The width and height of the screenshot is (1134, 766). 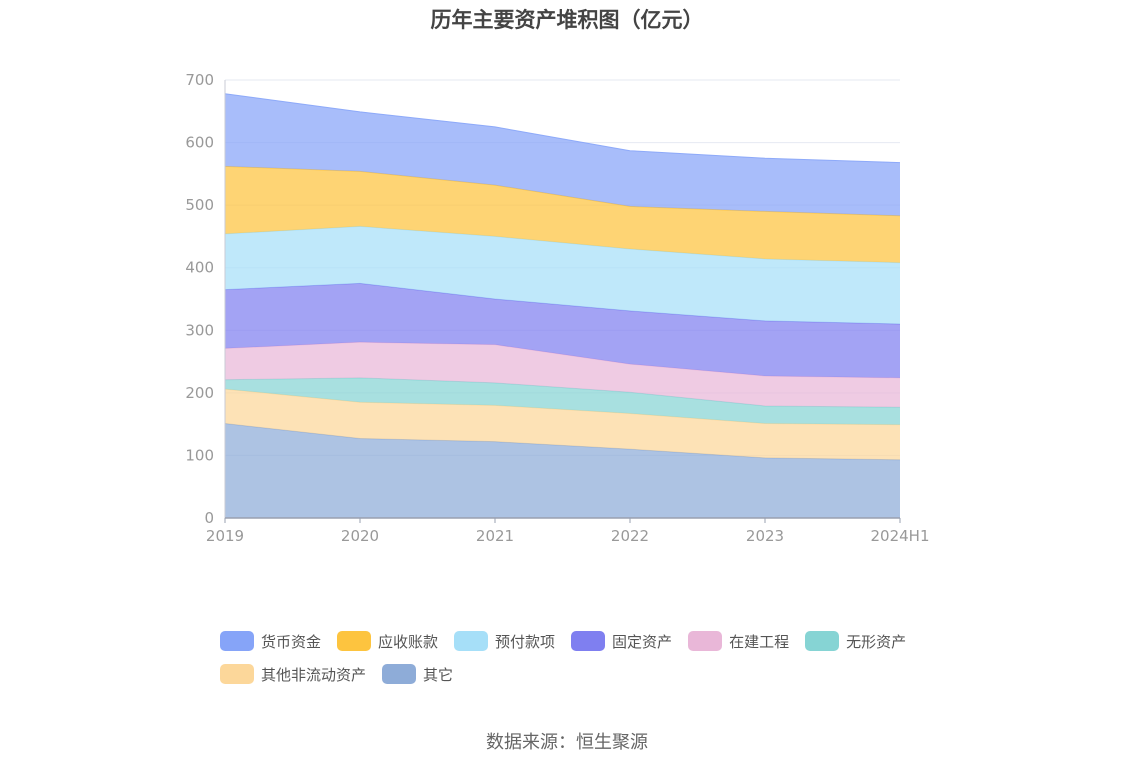 I want to click on legend-item: 其他非流动资产, so click(x=293, y=674).